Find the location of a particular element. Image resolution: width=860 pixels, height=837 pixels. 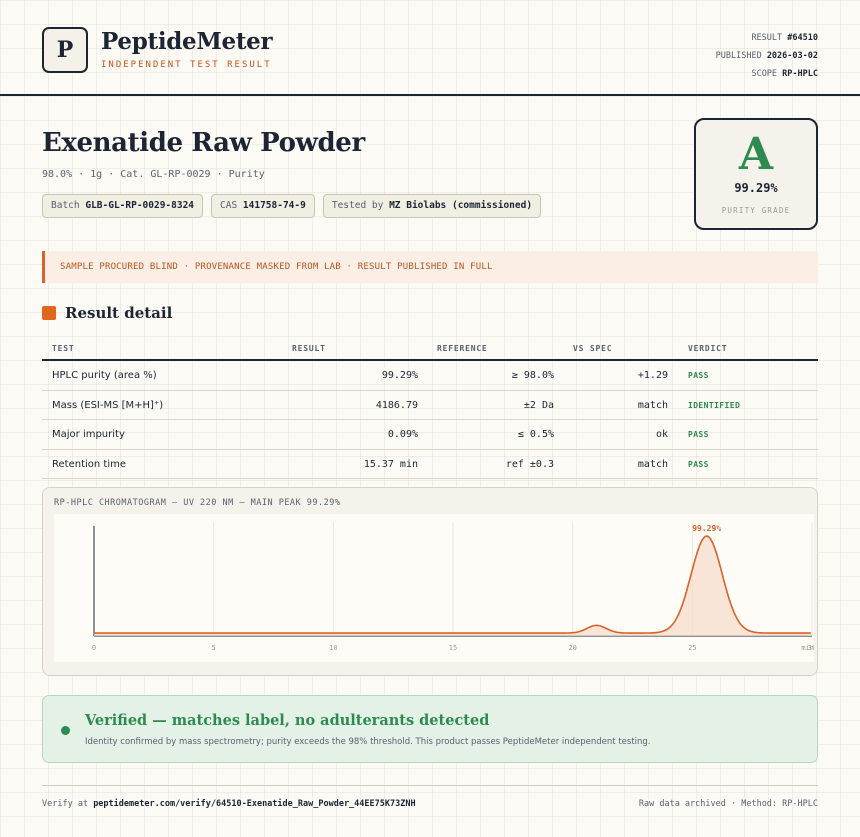

cell-test: Retention time is located at coordinates (89, 464).